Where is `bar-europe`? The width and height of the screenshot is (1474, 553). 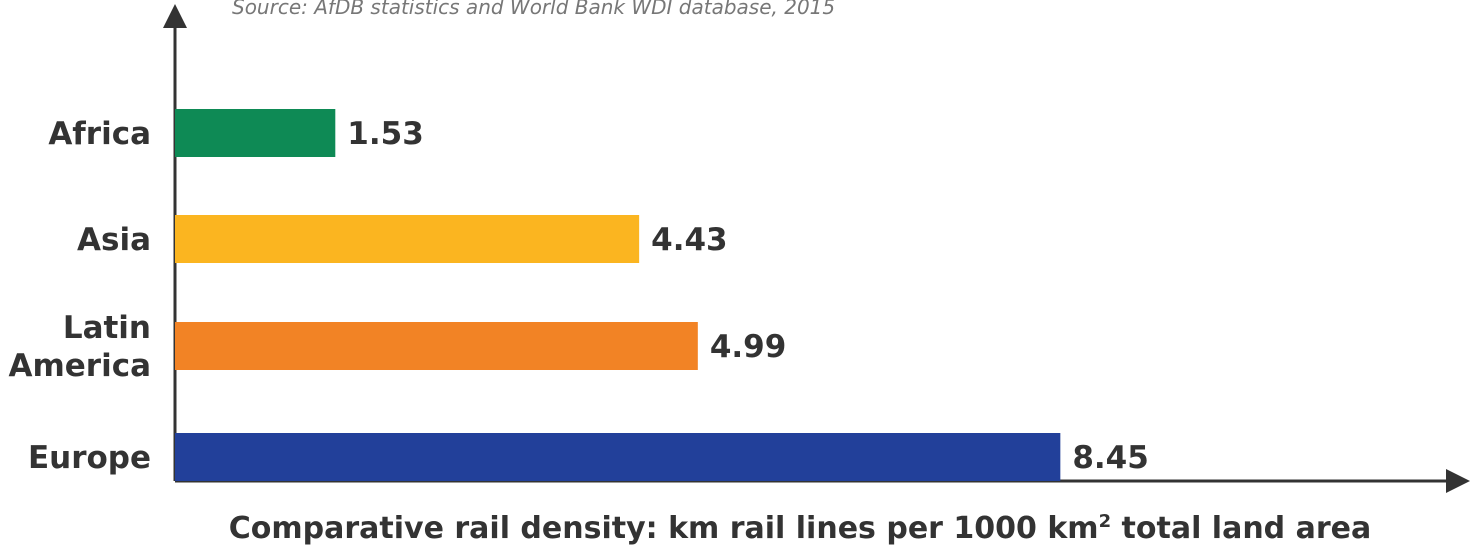 bar-europe is located at coordinates (618, 457).